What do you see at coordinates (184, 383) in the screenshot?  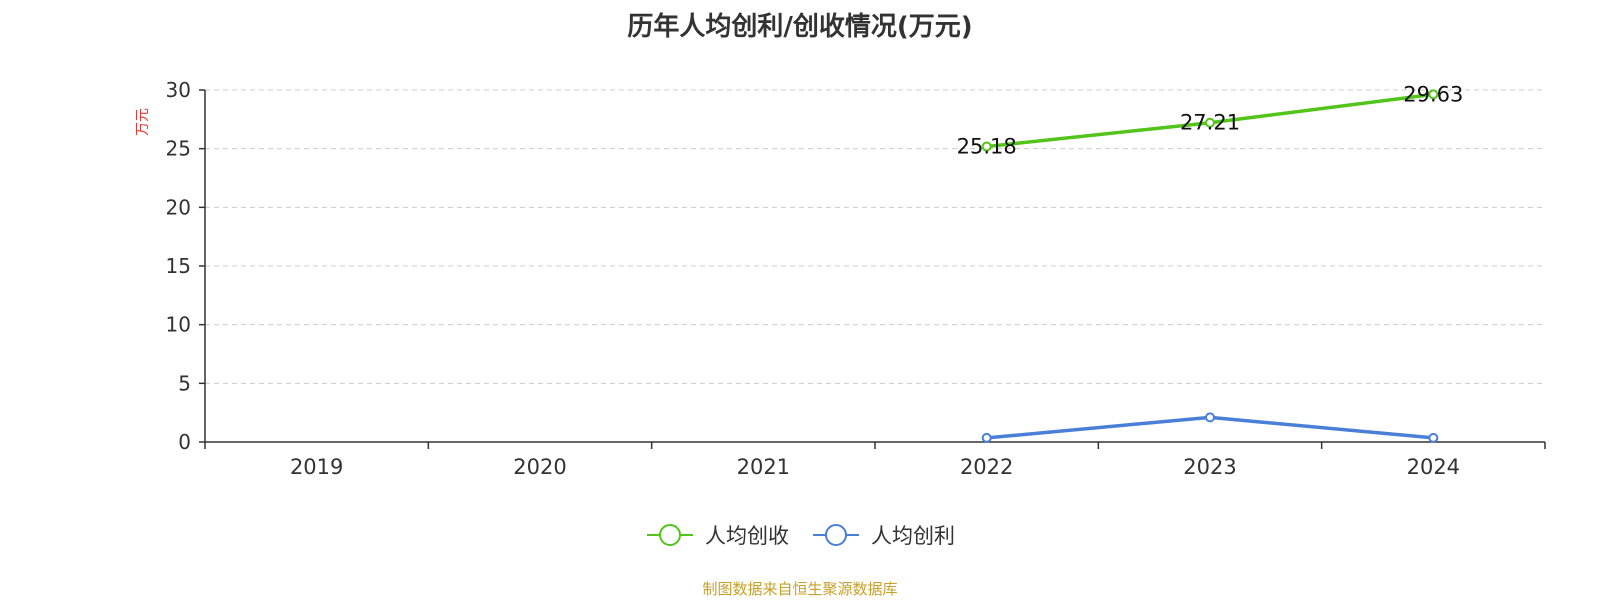 I see `y-tick-label: 5` at bounding box center [184, 383].